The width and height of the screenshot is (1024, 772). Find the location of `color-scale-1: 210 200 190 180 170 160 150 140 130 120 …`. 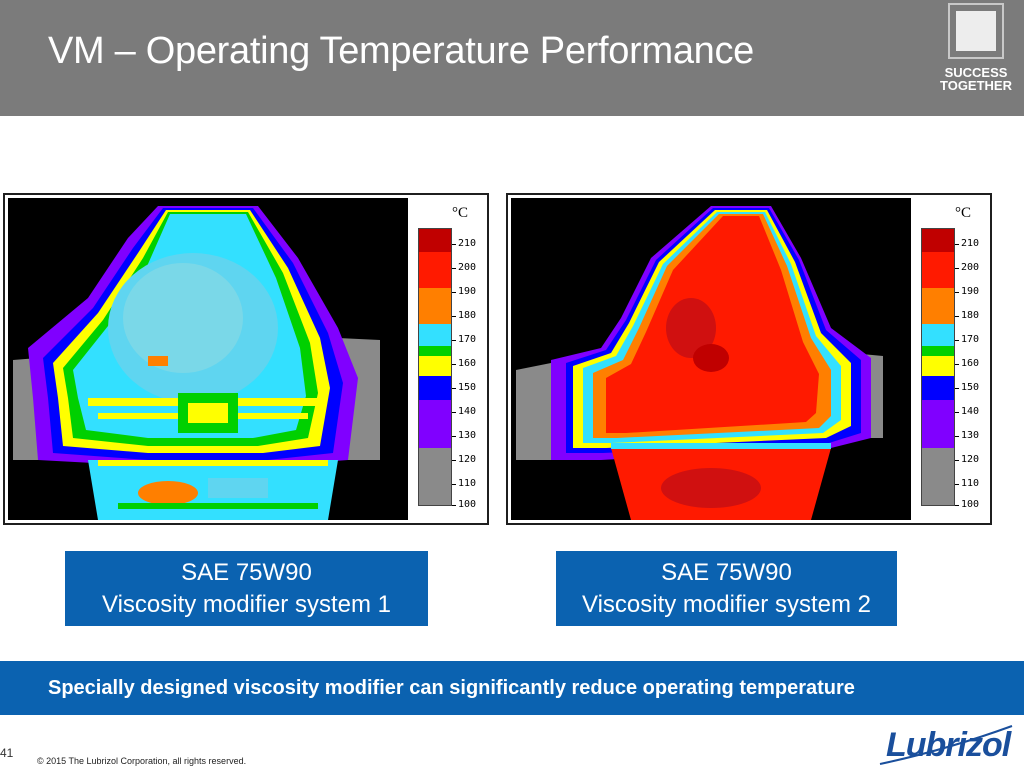

color-scale-1: 210 200 190 180 170 160 150 140 130 120 … is located at coordinates (450, 373).